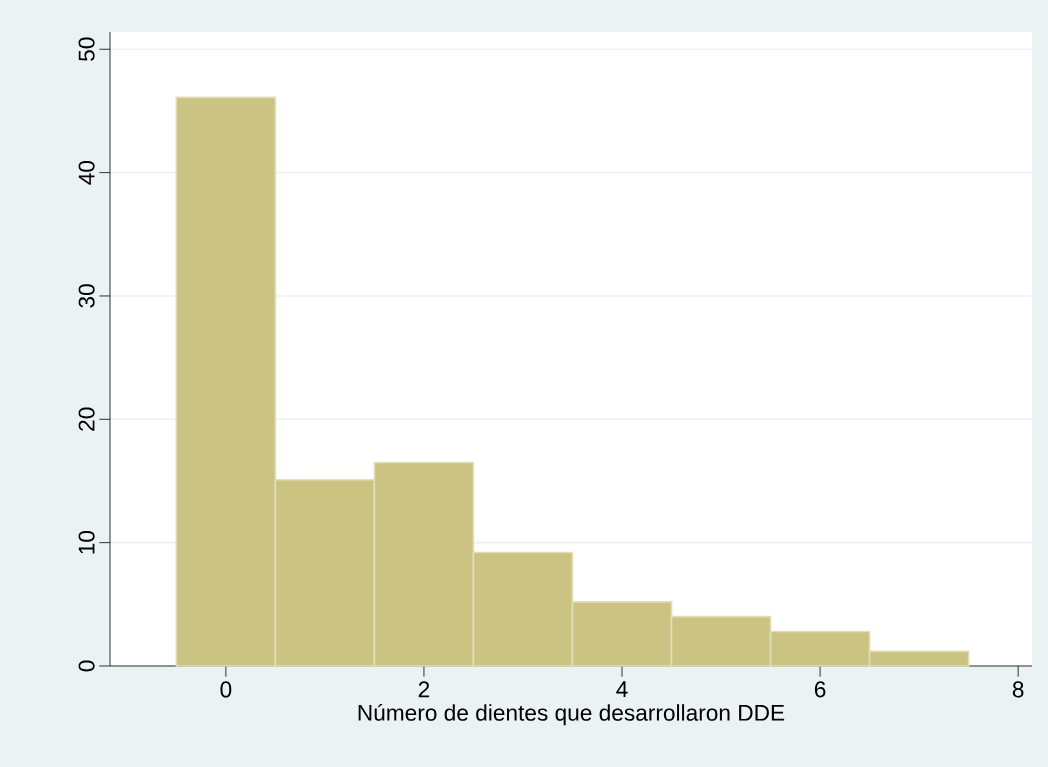 The width and height of the screenshot is (1048, 767). Describe the element at coordinates (424, 689) in the screenshot. I see `x-tick-label: 2` at that location.